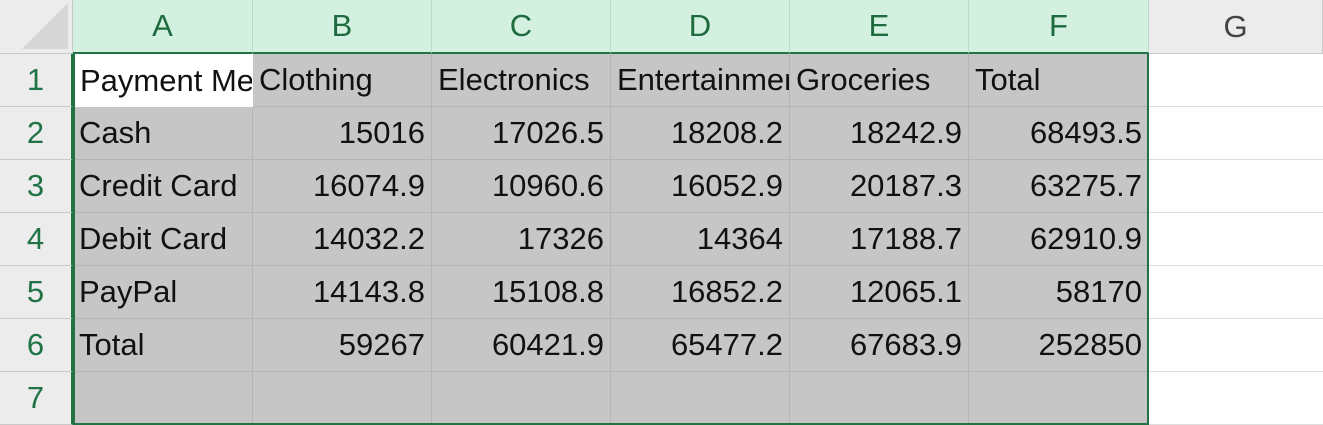 The width and height of the screenshot is (1323, 425). Describe the element at coordinates (45, 26) in the screenshot. I see `select-all-triangle-icon` at that location.